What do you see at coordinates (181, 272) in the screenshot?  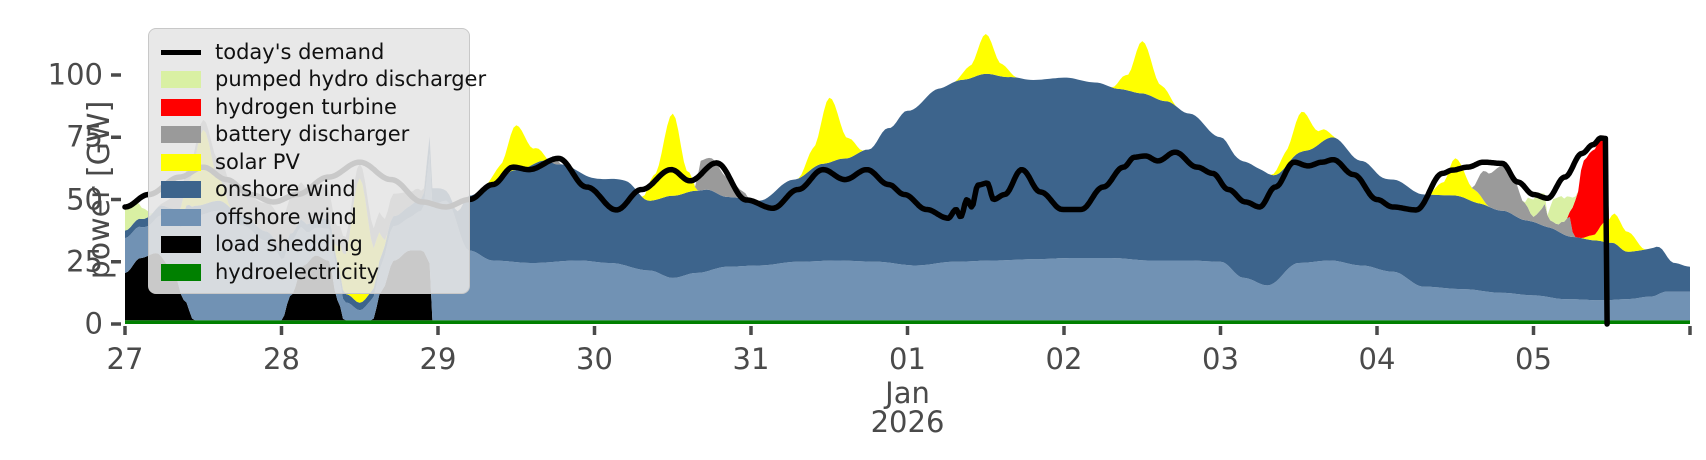 I see `legend-swatch-hydroelectricity` at bounding box center [181, 272].